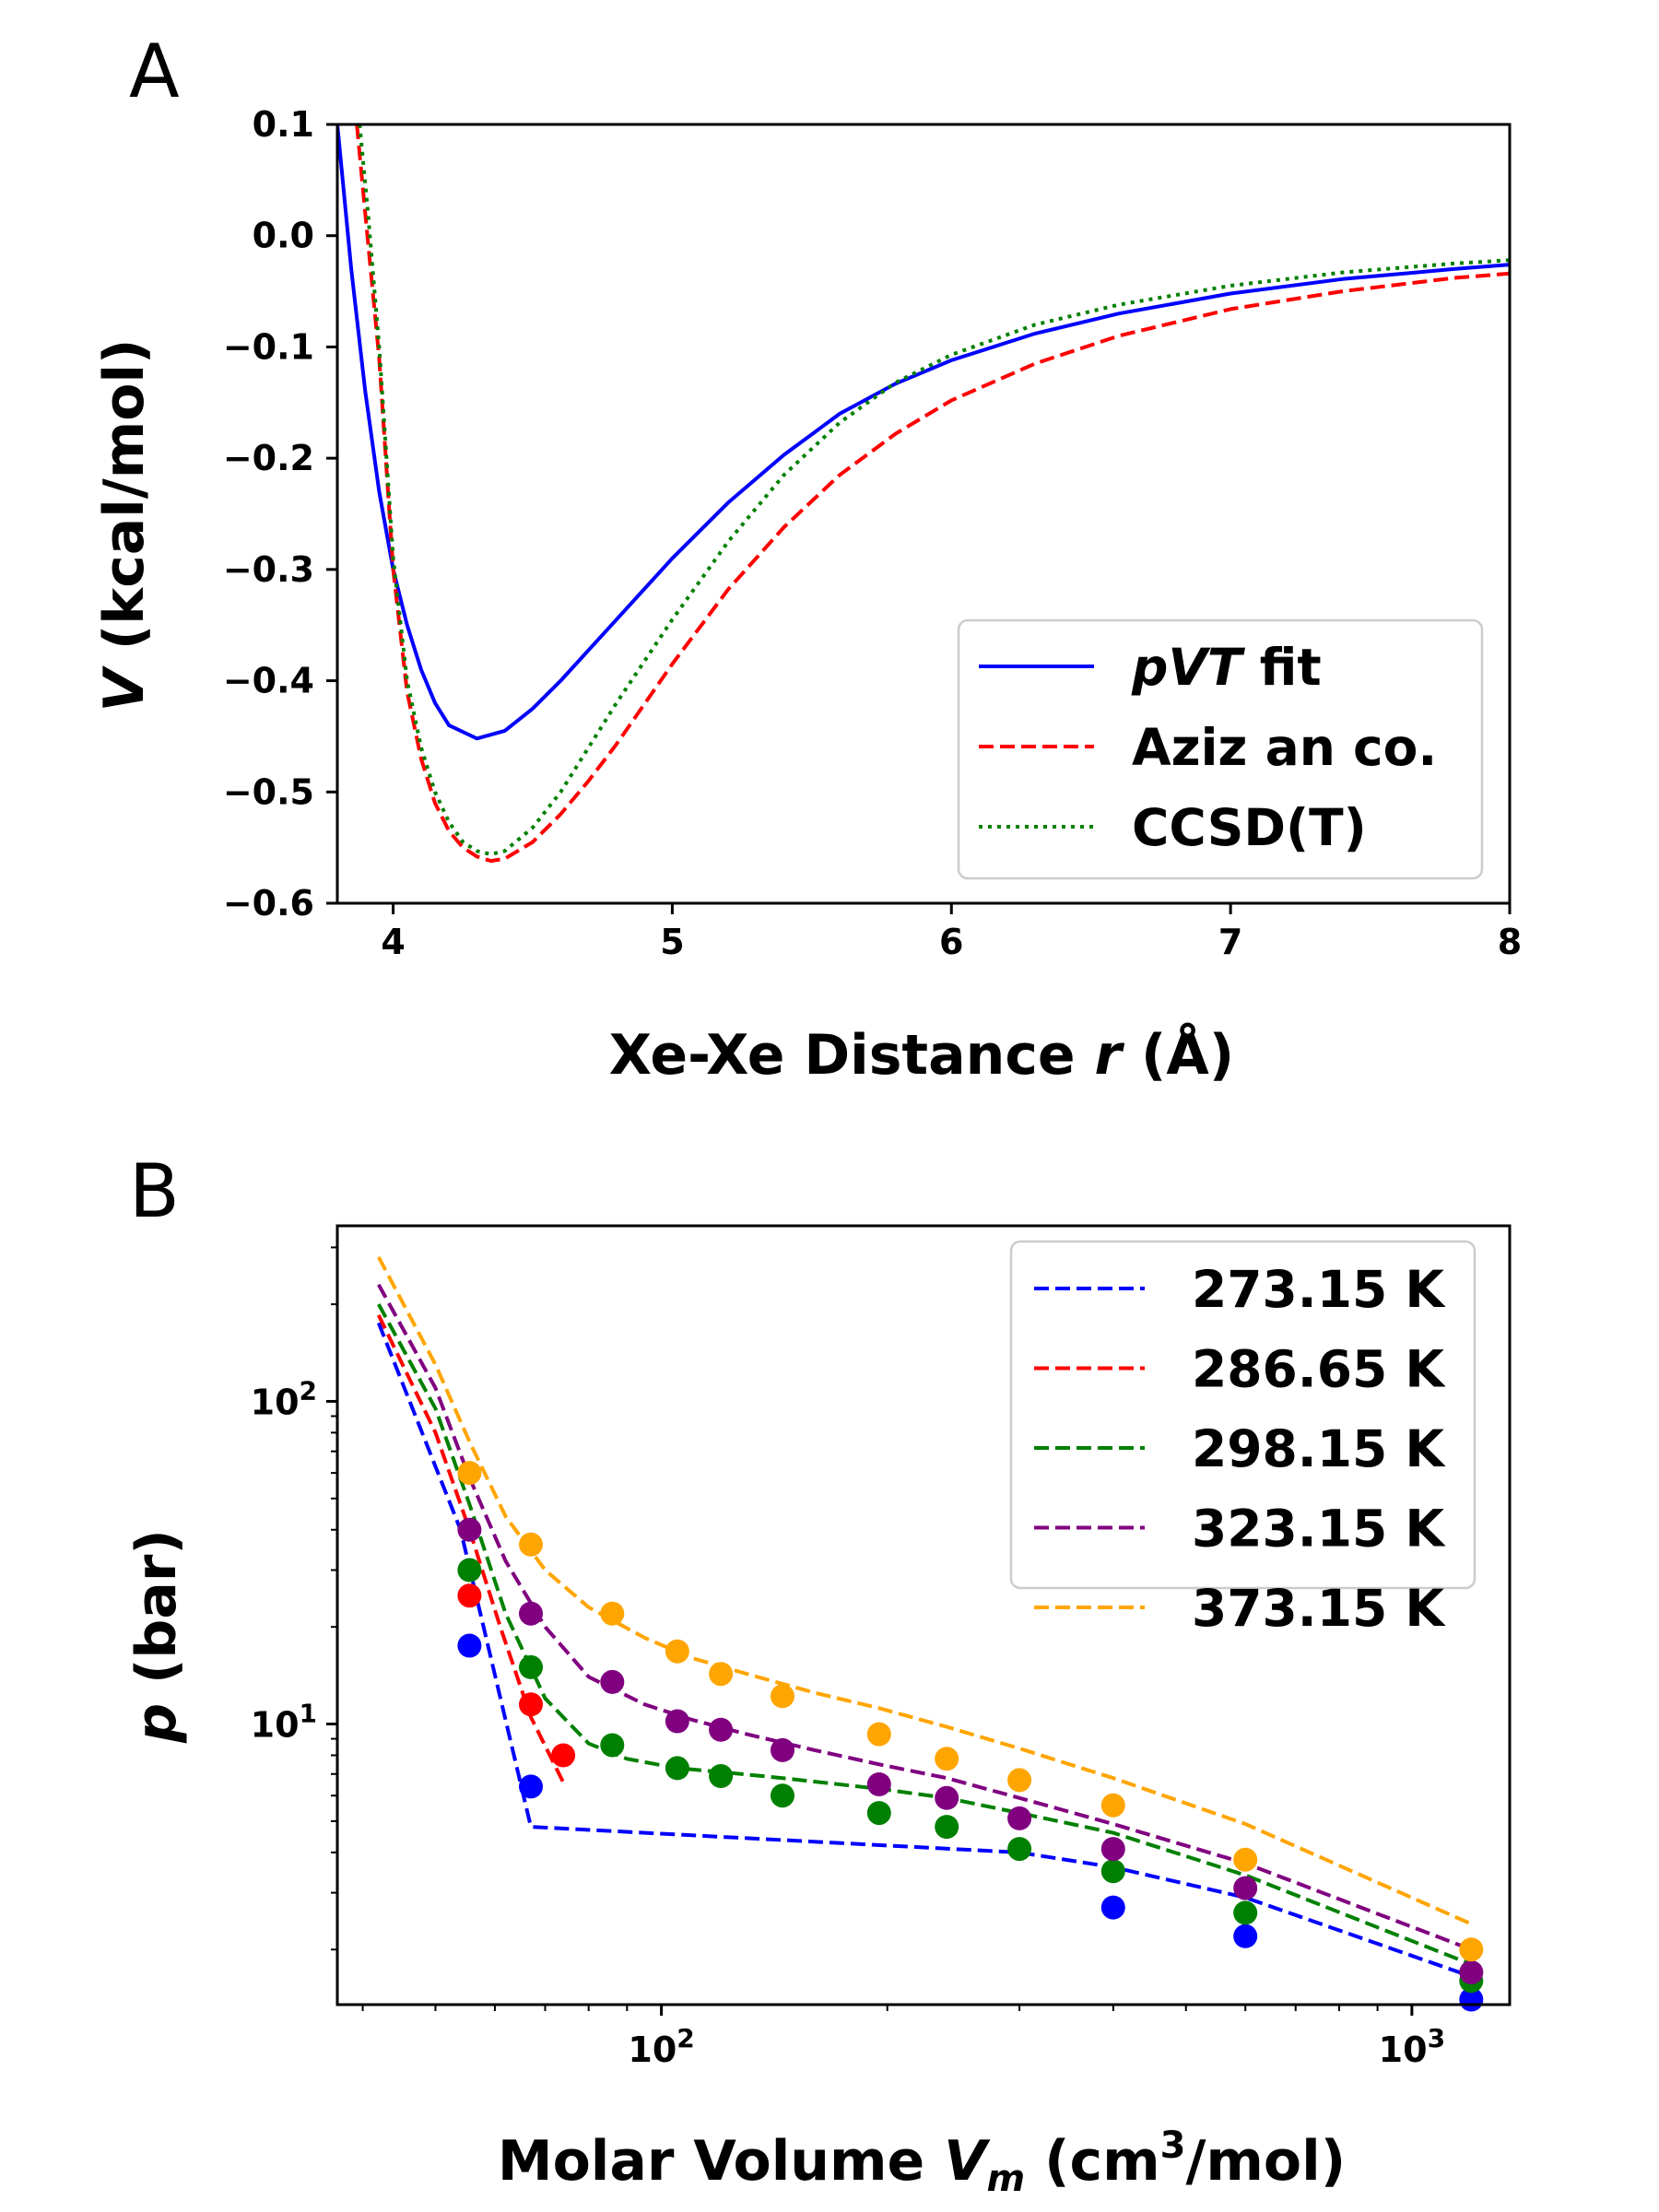 The width and height of the screenshot is (1659, 2212). Describe the element at coordinates (951, 942) in the screenshot. I see `panel-a-x-tick-label: 6` at that location.